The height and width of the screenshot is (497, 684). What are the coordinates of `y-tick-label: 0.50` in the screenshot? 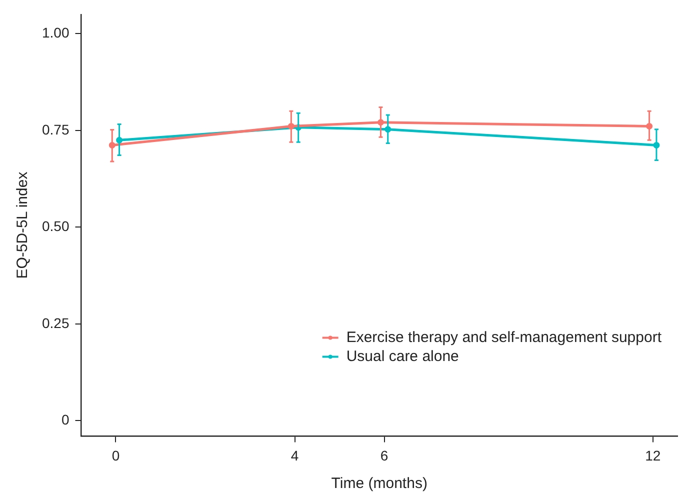 It's located at (56, 226).